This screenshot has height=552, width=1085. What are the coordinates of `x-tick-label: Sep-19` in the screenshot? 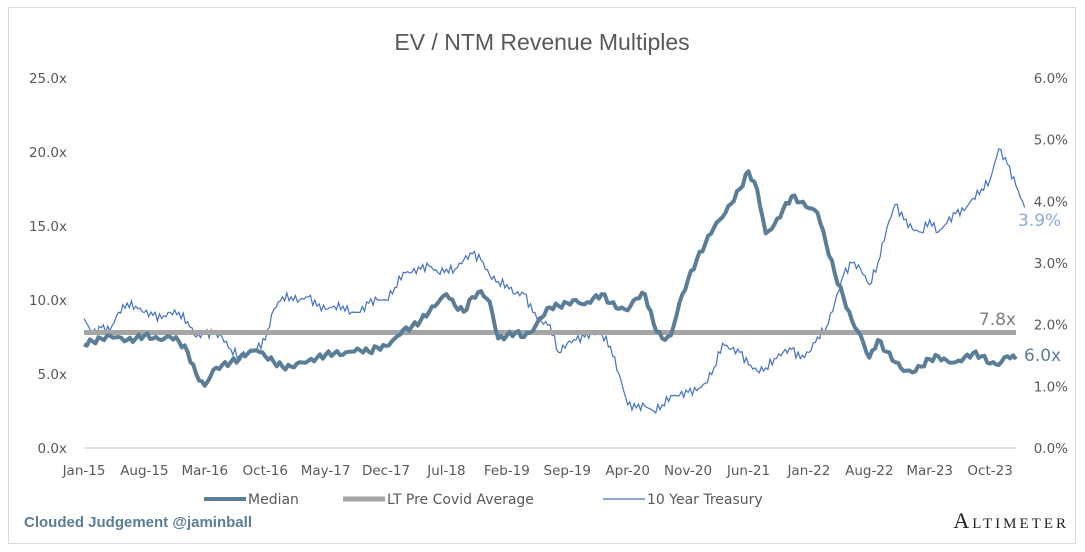 It's located at (568, 471).